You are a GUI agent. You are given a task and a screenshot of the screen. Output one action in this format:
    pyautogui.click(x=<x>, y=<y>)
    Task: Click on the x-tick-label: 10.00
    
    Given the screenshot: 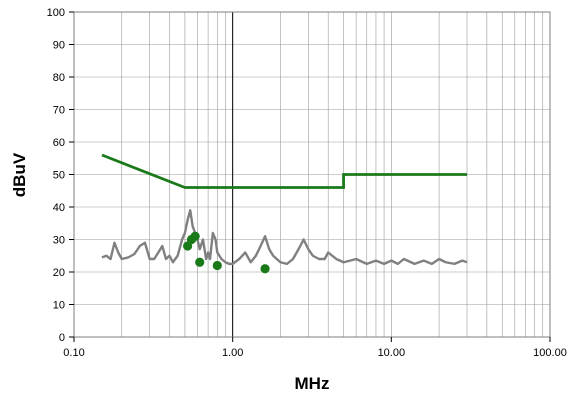 What is the action you would take?
    pyautogui.click(x=392, y=353)
    